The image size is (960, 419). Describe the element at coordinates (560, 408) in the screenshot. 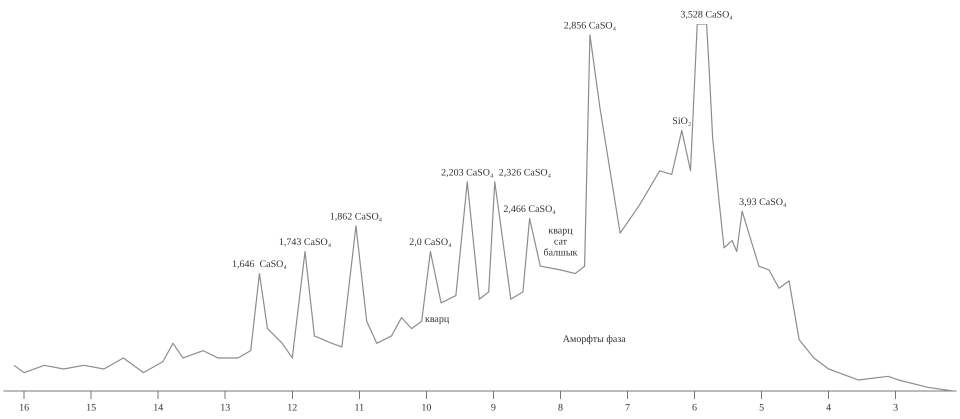

I see `x-tick-label: 8` at that location.